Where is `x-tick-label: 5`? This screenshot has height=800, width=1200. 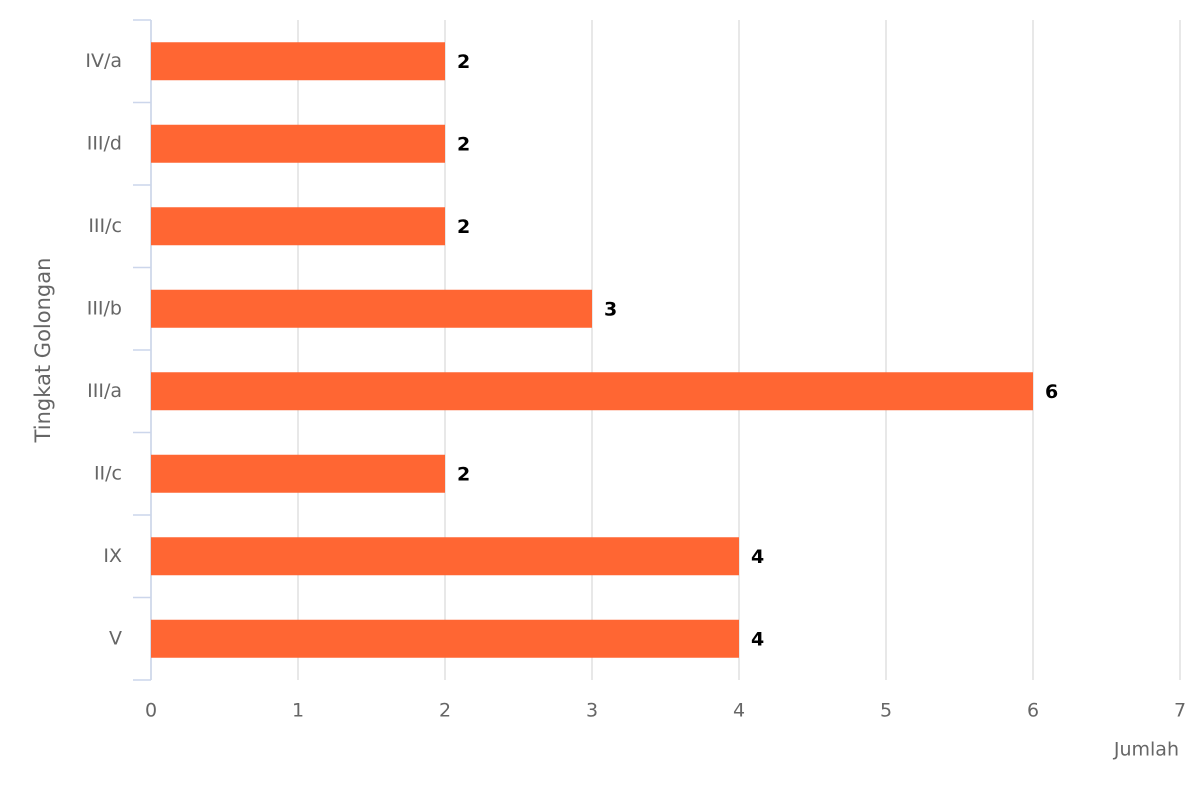 x-tick-label: 5 is located at coordinates (886, 711).